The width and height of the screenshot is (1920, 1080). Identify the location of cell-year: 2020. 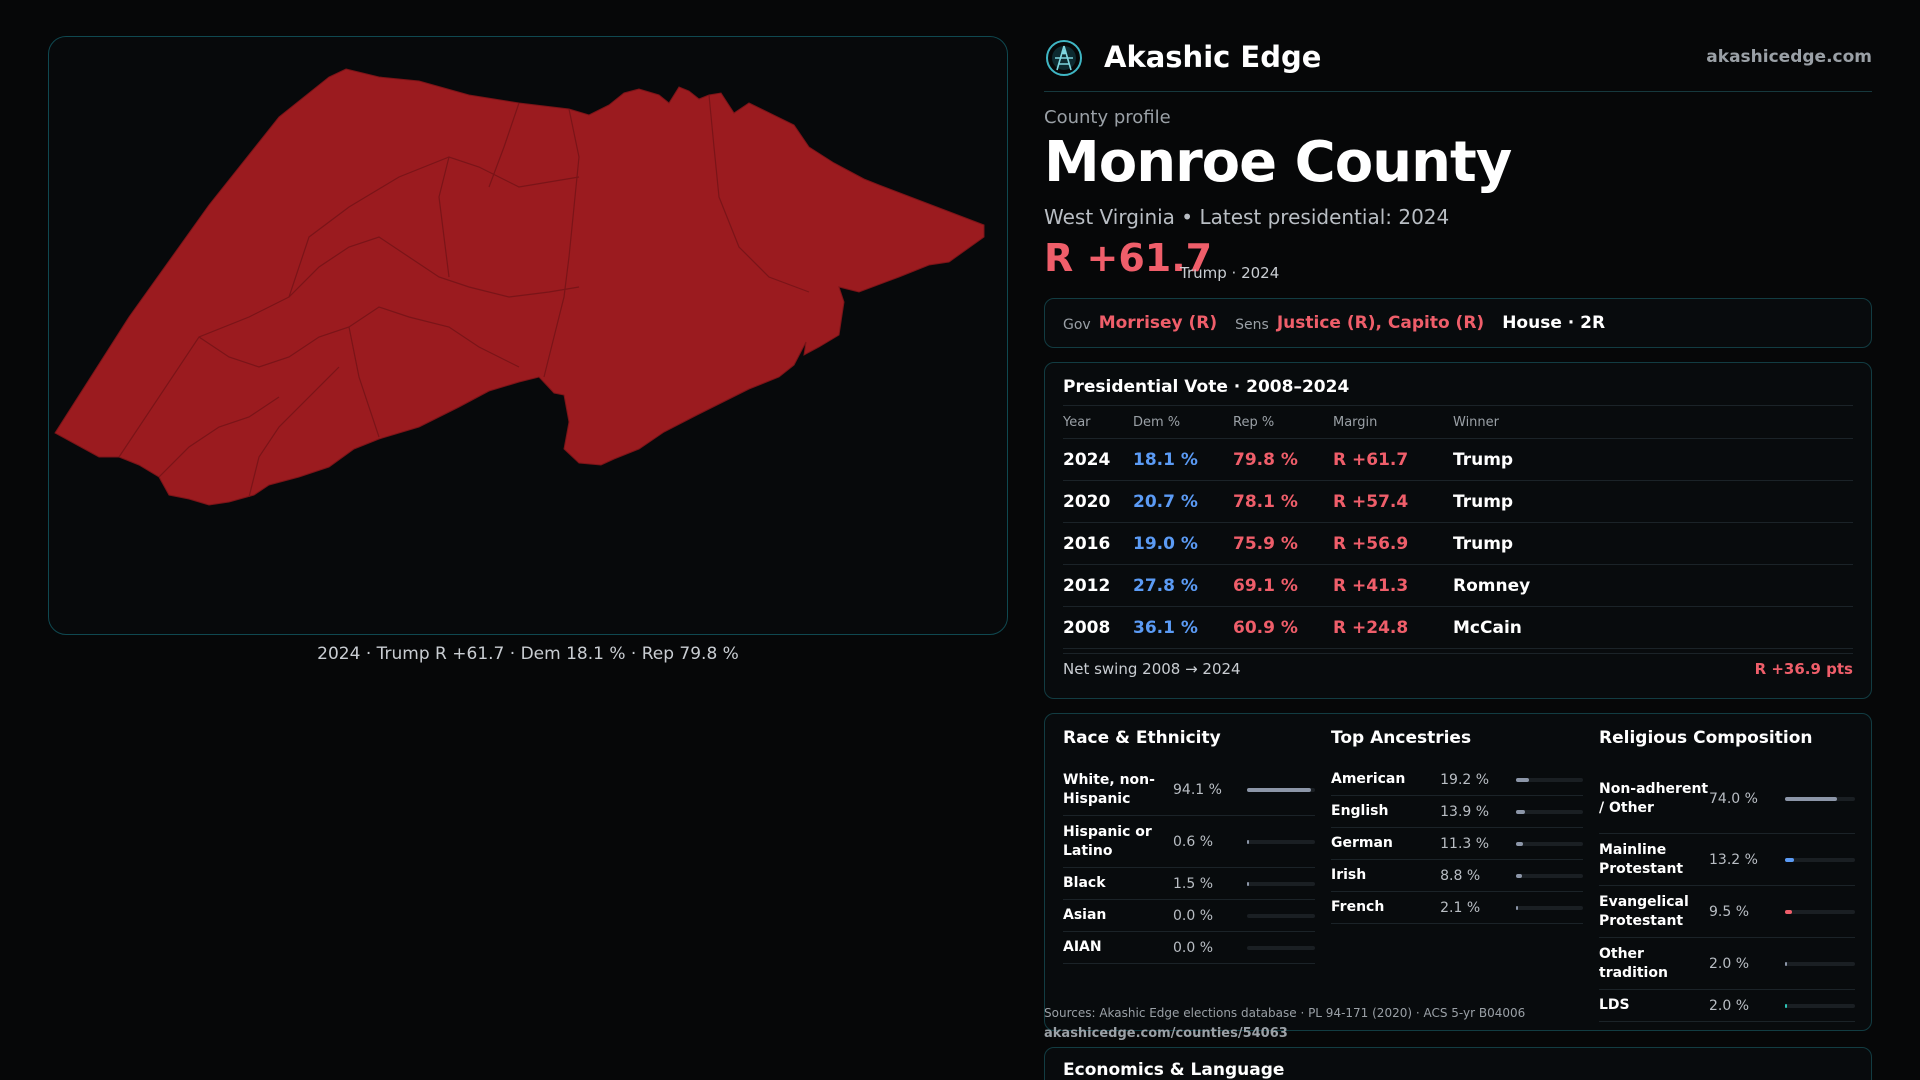
(1087, 501).